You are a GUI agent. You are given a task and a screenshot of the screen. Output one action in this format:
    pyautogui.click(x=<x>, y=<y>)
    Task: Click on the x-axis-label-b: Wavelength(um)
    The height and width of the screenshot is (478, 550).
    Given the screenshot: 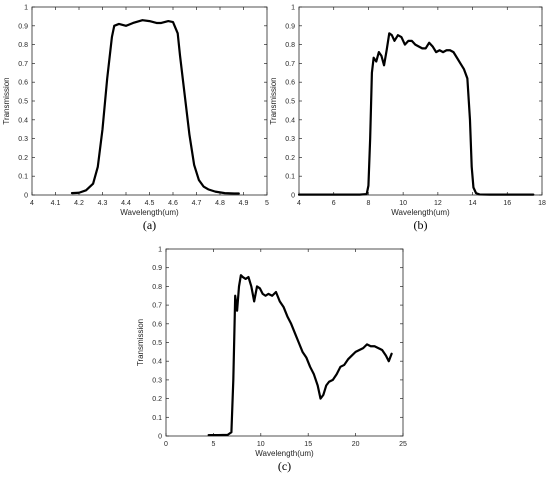 What is the action you would take?
    pyautogui.click(x=420, y=212)
    